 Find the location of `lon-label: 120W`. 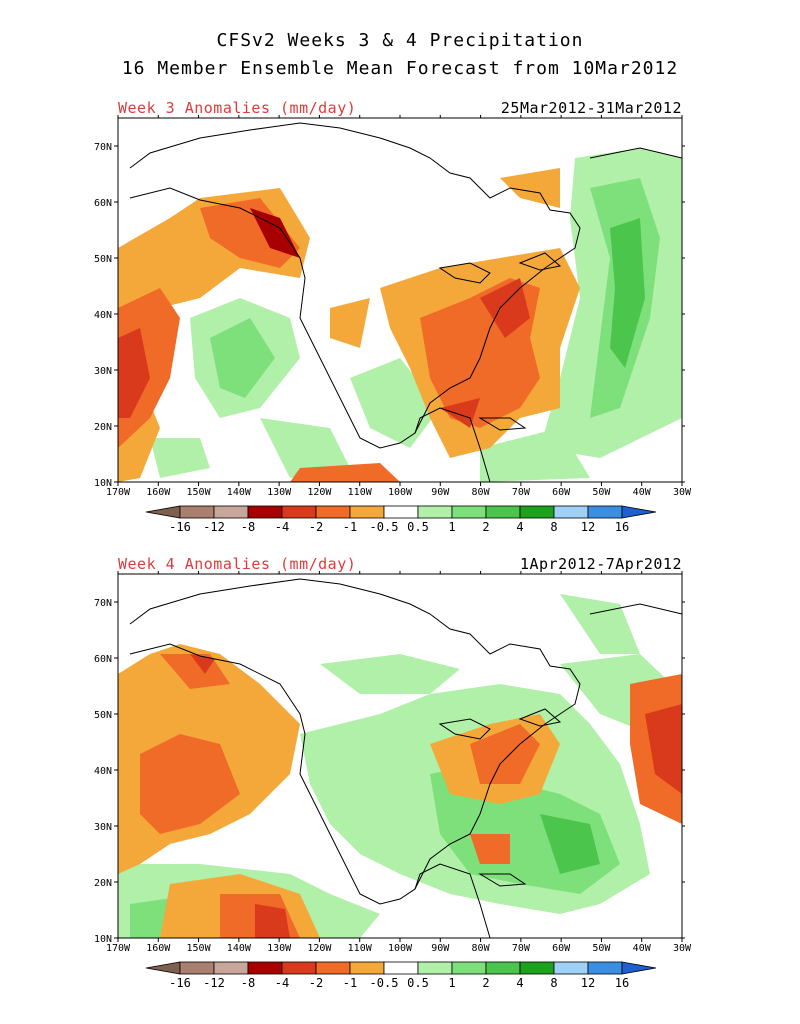

lon-label: 120W is located at coordinates (319, 948).